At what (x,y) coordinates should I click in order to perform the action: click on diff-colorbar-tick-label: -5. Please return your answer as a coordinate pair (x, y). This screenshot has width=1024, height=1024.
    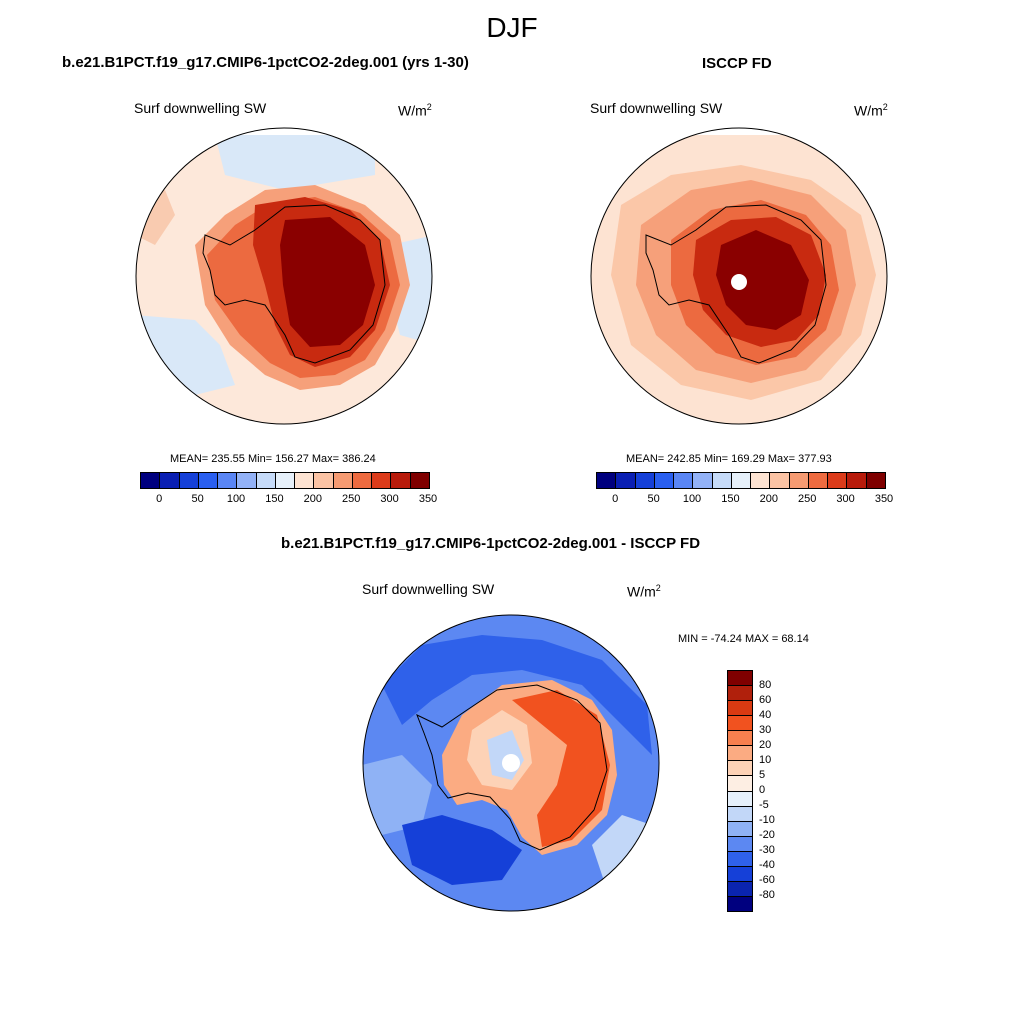
    Looking at the image, I should click on (764, 805).